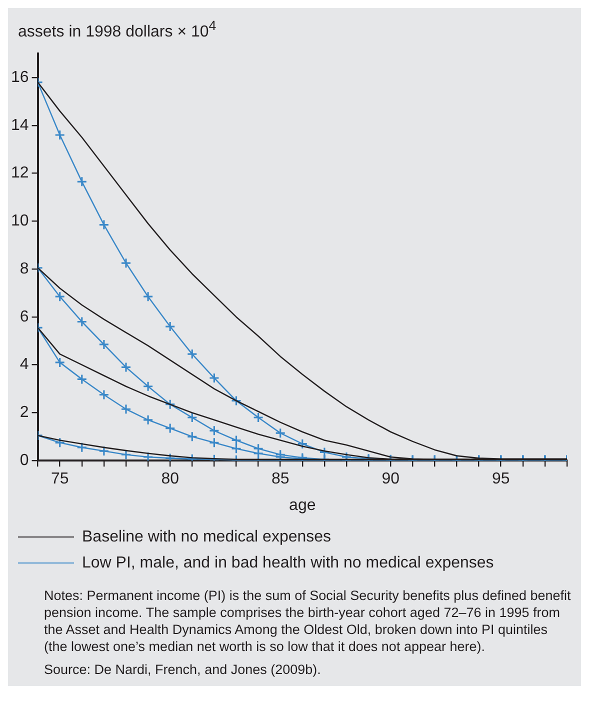 This screenshot has width=589, height=714. I want to click on x-tick-label: 75, so click(59, 479).